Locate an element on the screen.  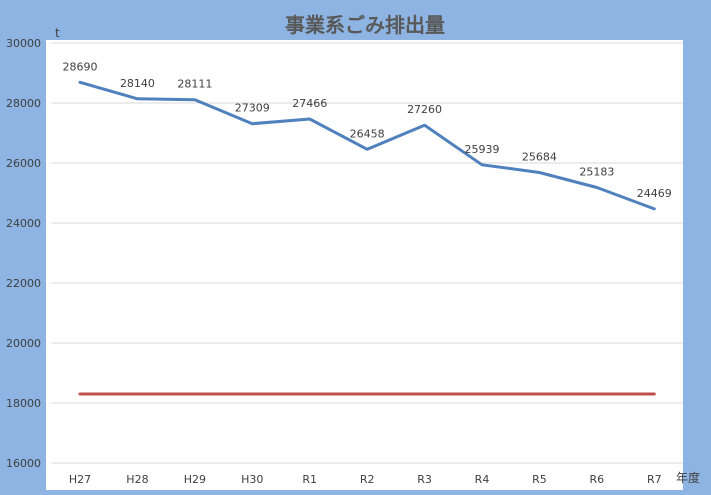
y-tick-label: 26000 is located at coordinates (23, 163).